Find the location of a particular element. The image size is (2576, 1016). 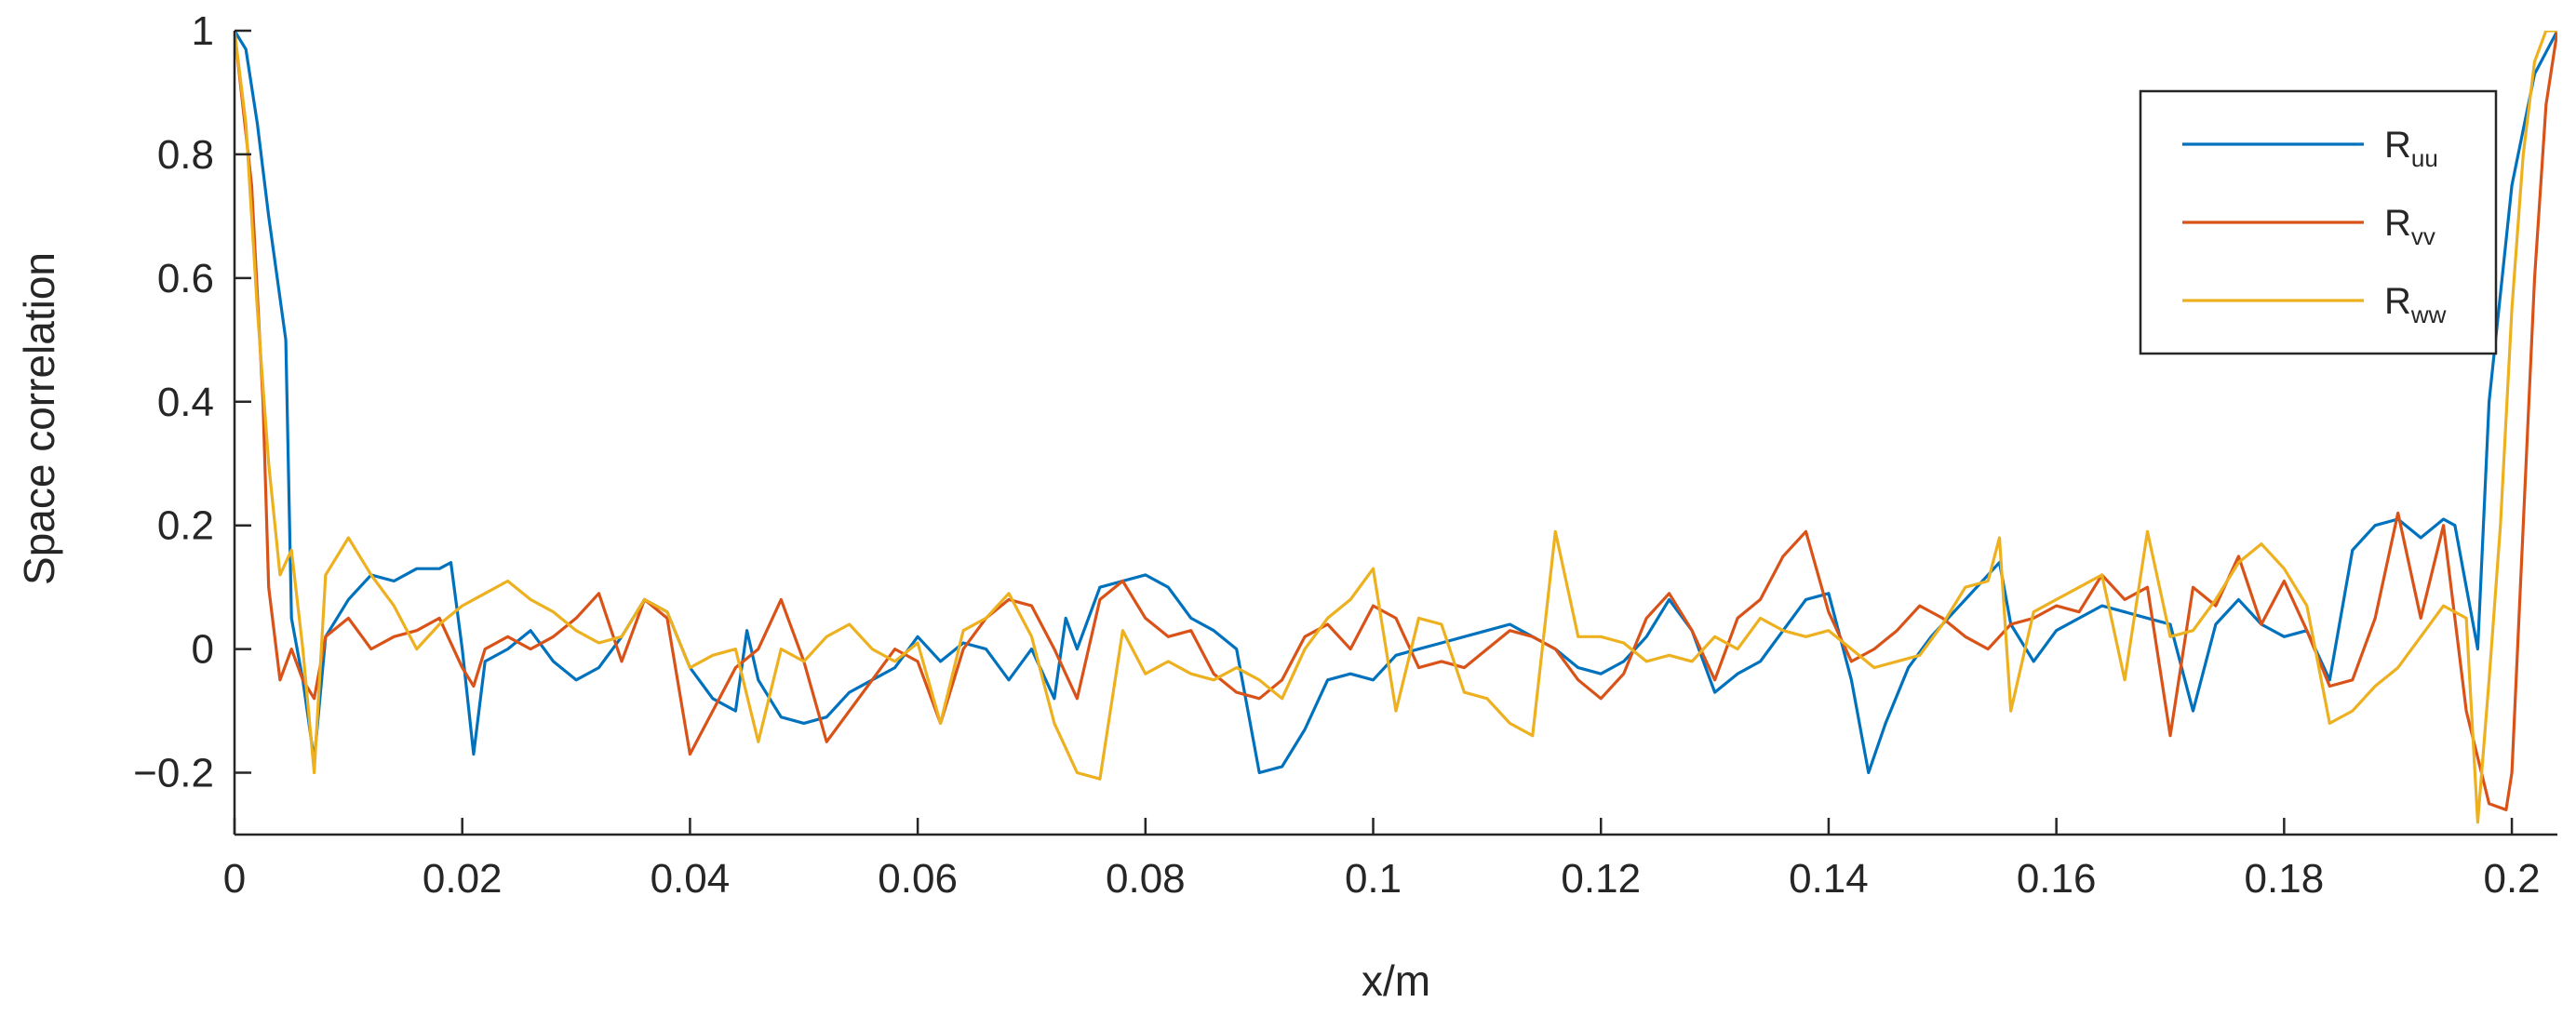

x-tick-label: 0.14 is located at coordinates (1829, 879).